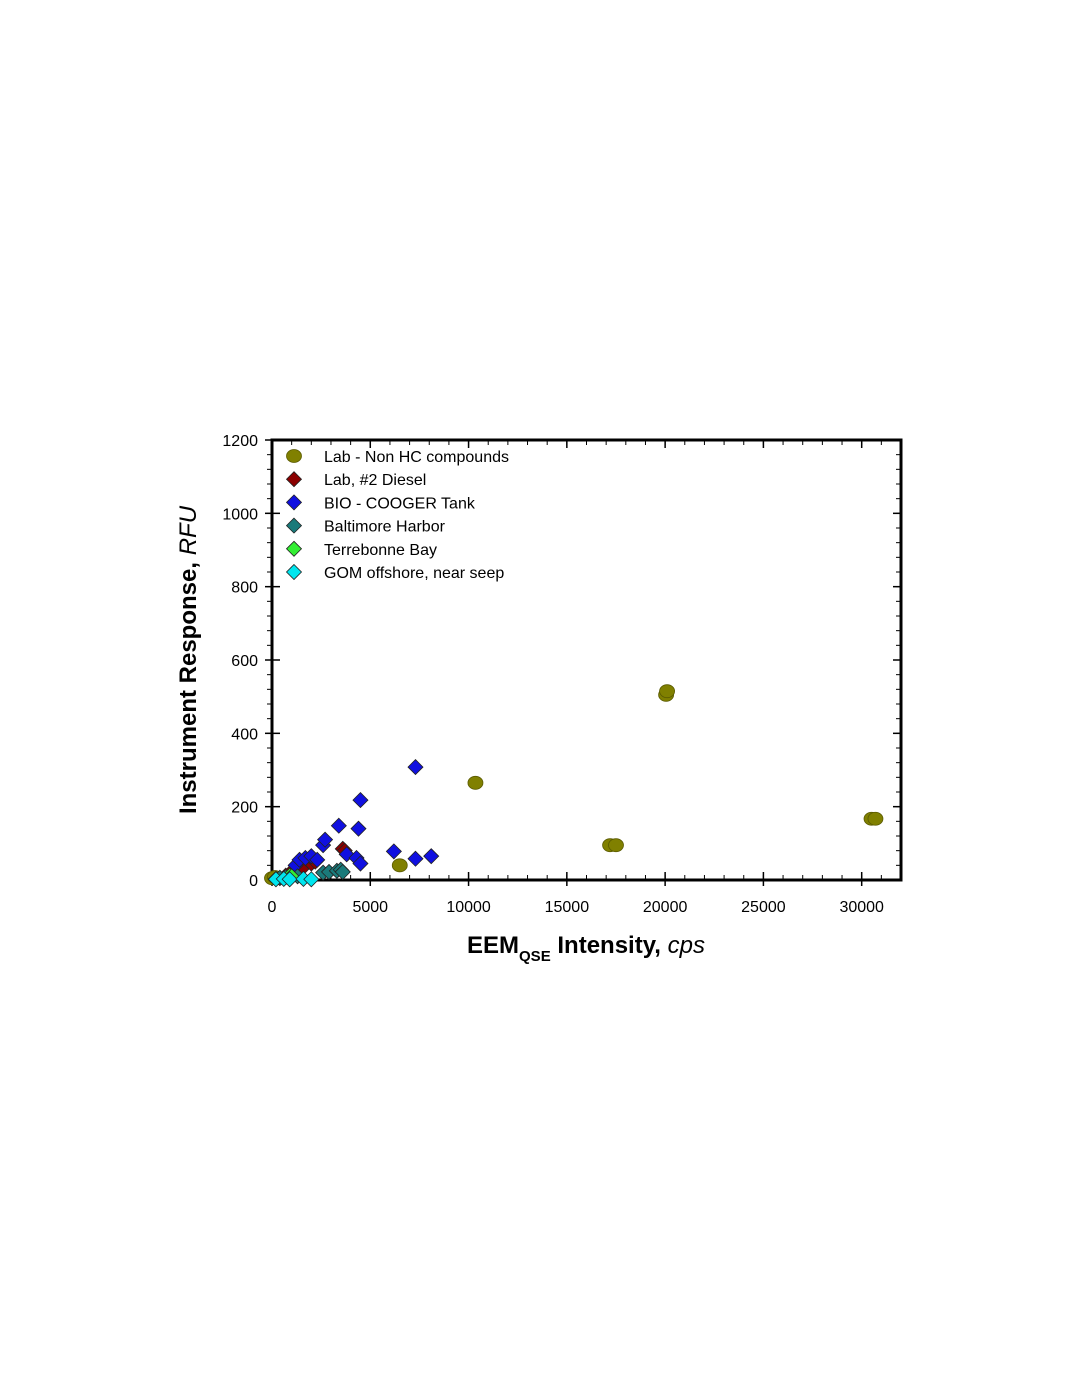 The image size is (1069, 1383). I want to click on x-axis-title-subscript: QSE, so click(535, 956).